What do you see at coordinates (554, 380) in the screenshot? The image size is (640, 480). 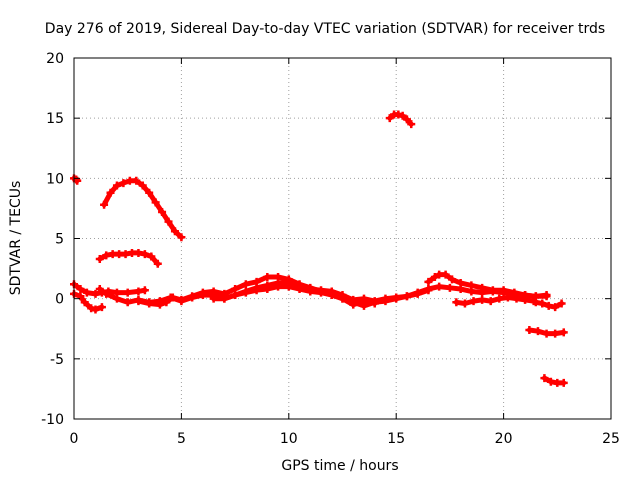 I see `series-sat-n` at bounding box center [554, 380].